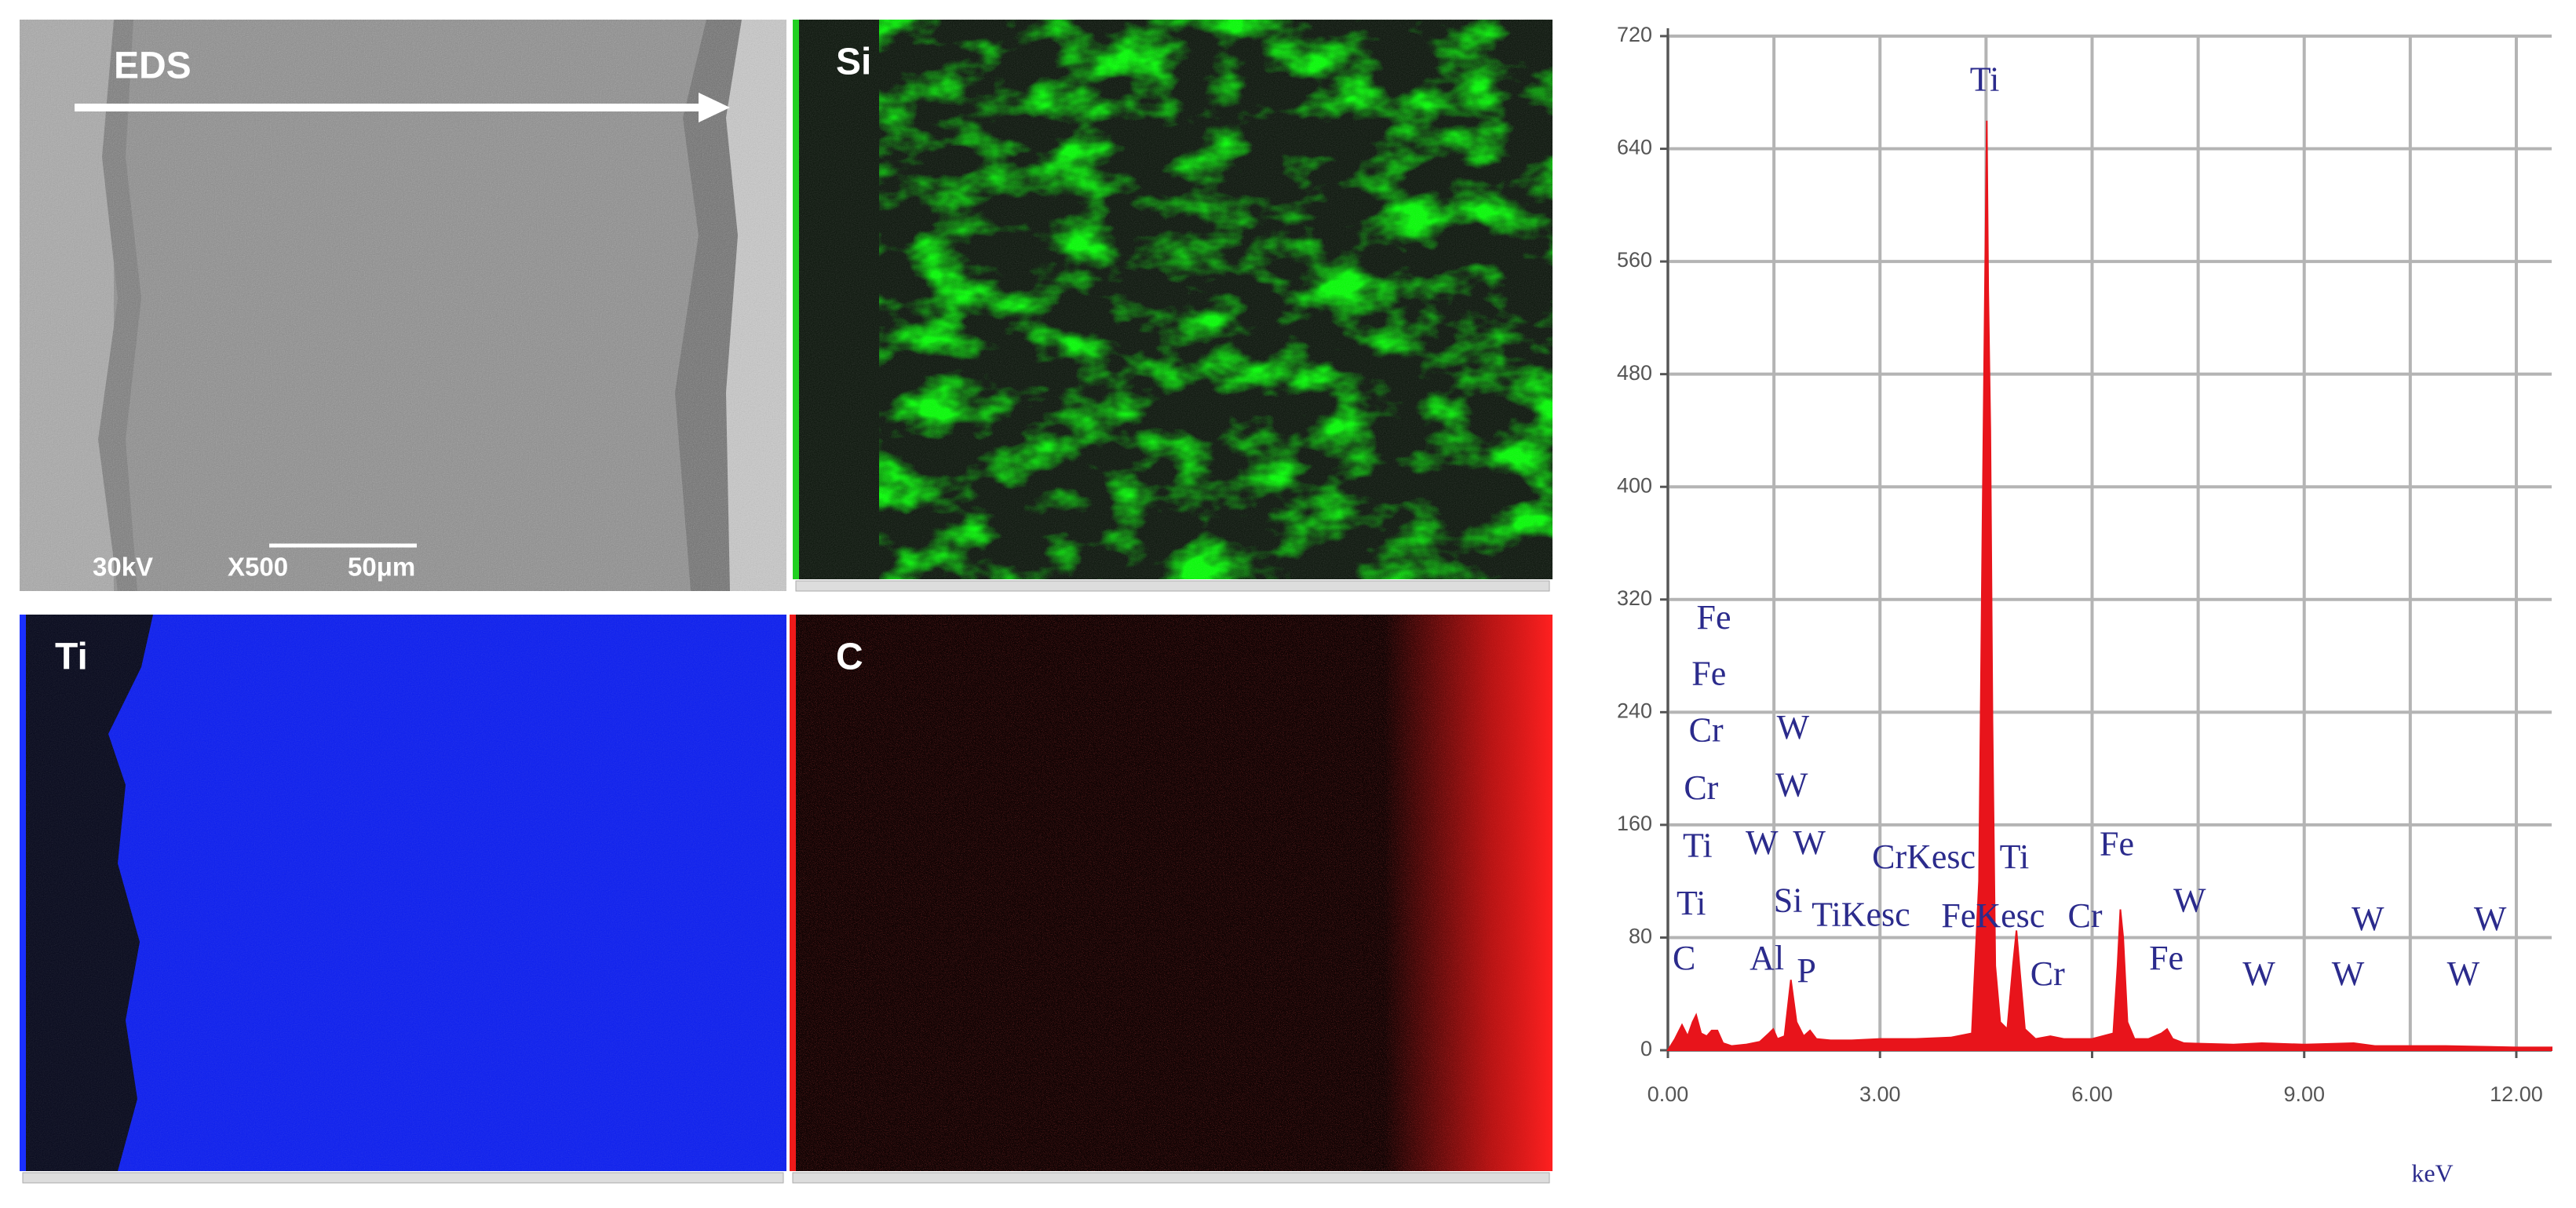 This screenshot has width=2576, height=1208. I want to click on y-tick-label: 80, so click(1640, 936).